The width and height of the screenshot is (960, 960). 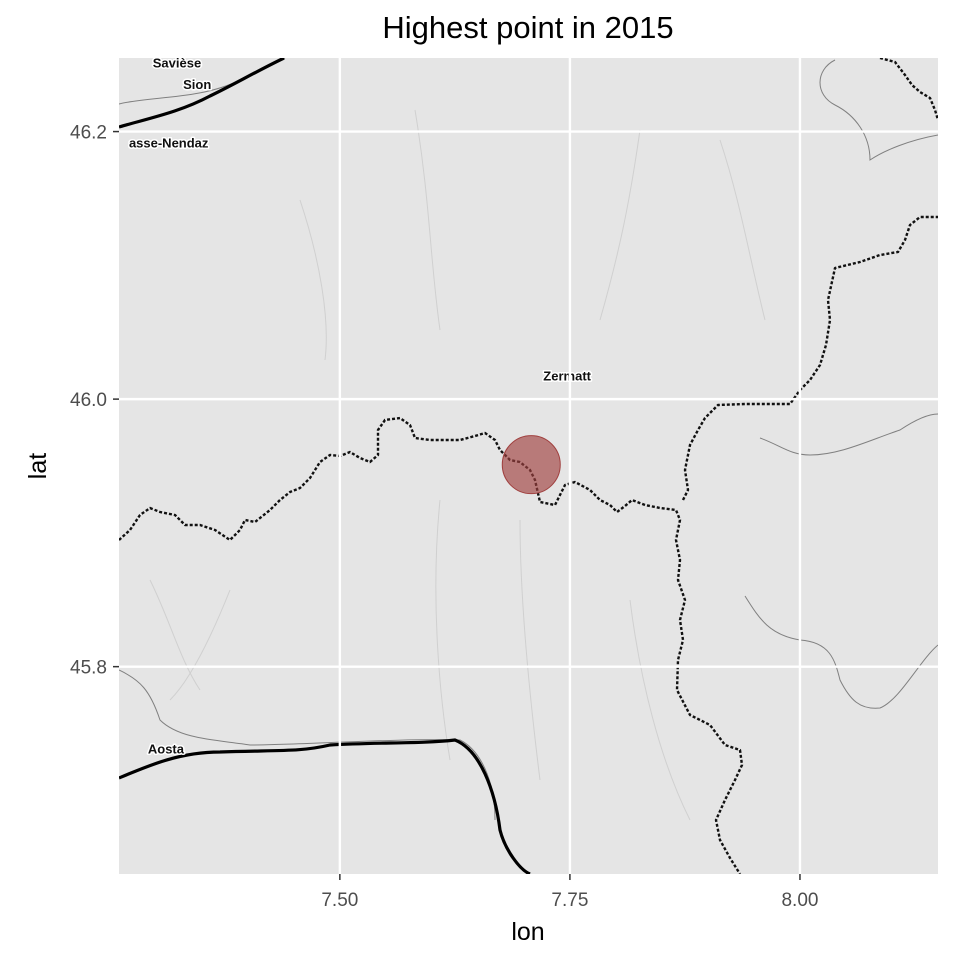 What do you see at coordinates (166, 749) in the screenshot?
I see `place-label: Aosta` at bounding box center [166, 749].